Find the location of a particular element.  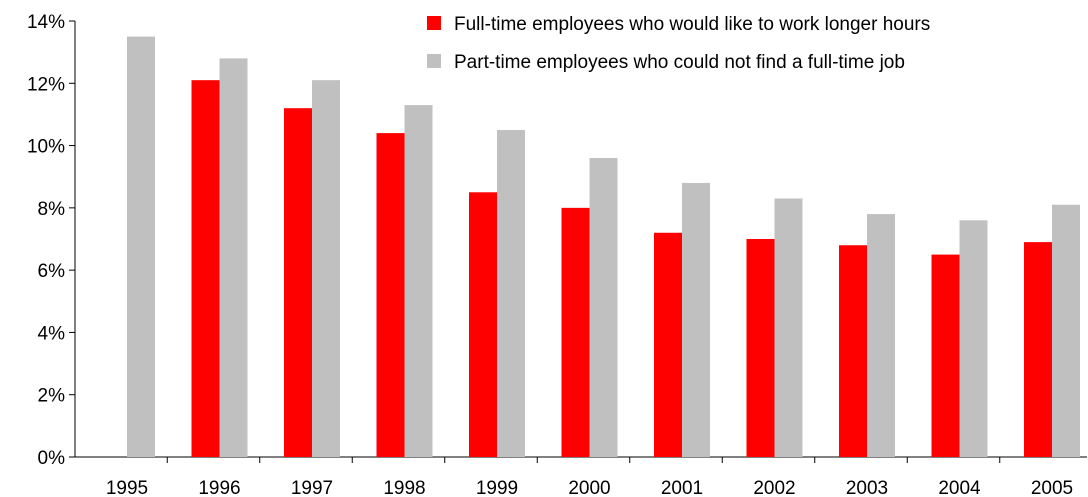

bar-series-1-2002 is located at coordinates (760, 348).